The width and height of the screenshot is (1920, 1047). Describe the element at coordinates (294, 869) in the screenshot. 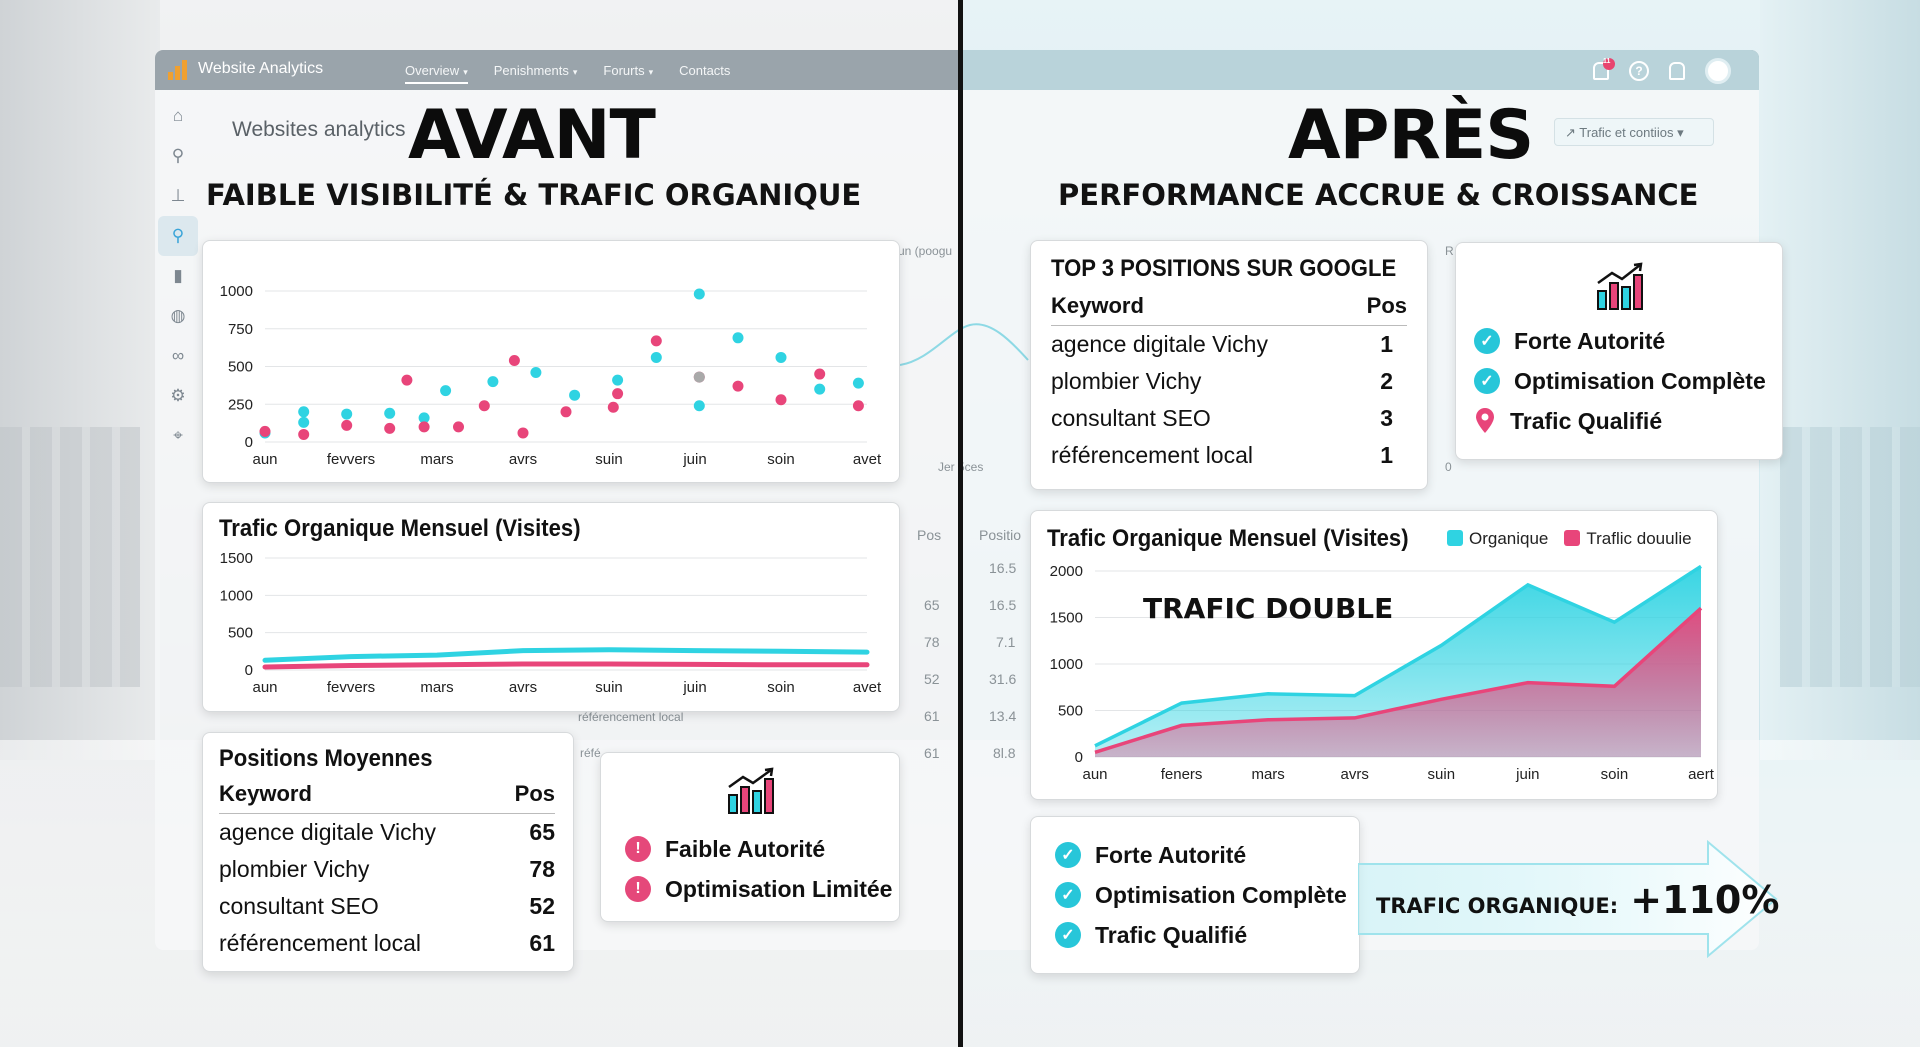

I see `keyword-cell: plombier Vichy` at that location.